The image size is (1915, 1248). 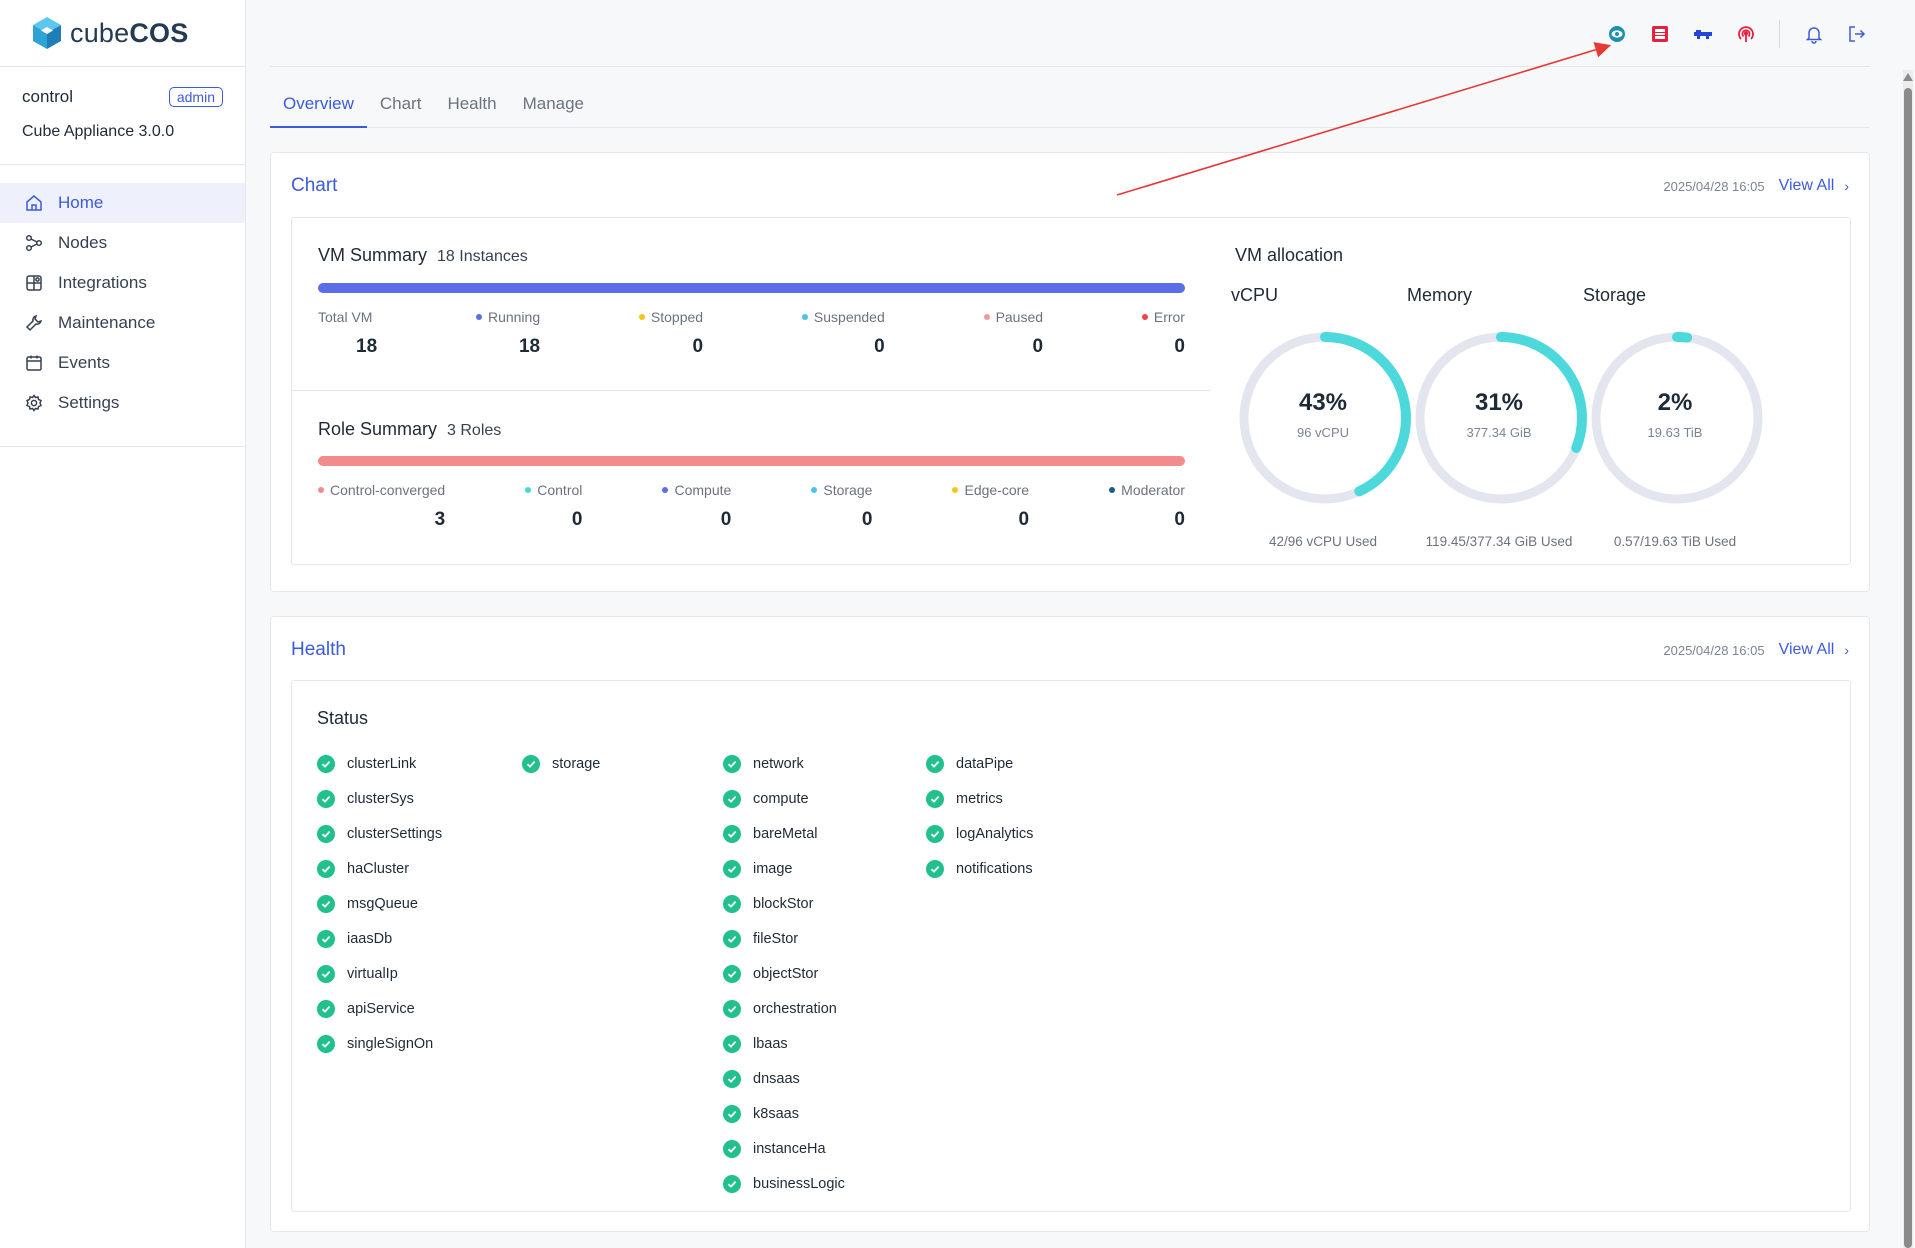 I want to click on status-label: bareMetal, so click(x=785, y=833).